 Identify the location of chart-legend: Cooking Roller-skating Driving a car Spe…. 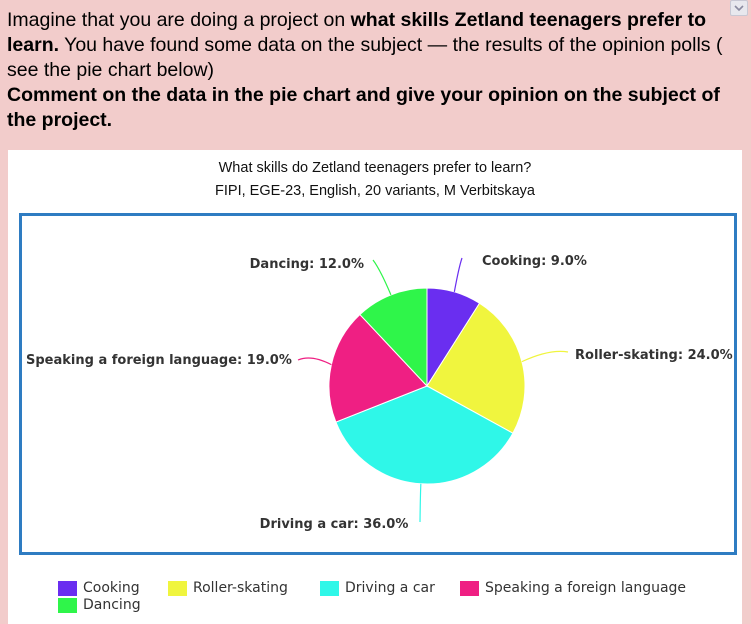
(400, 598).